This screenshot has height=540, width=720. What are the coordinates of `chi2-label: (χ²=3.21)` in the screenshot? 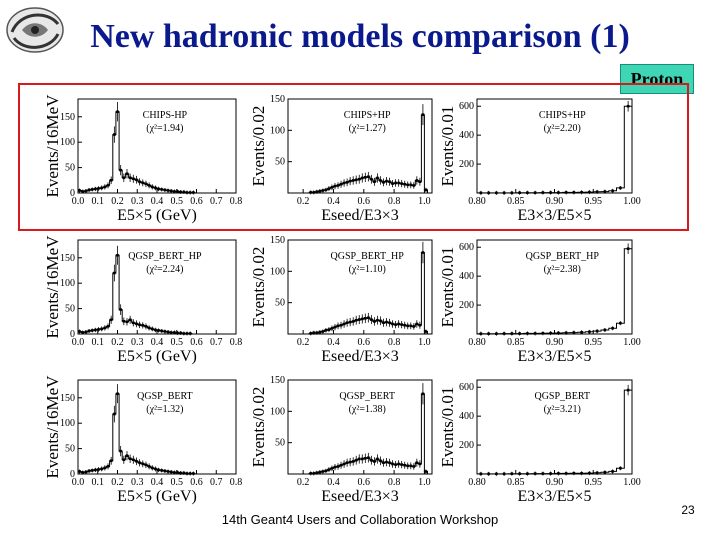 It's located at (562, 409).